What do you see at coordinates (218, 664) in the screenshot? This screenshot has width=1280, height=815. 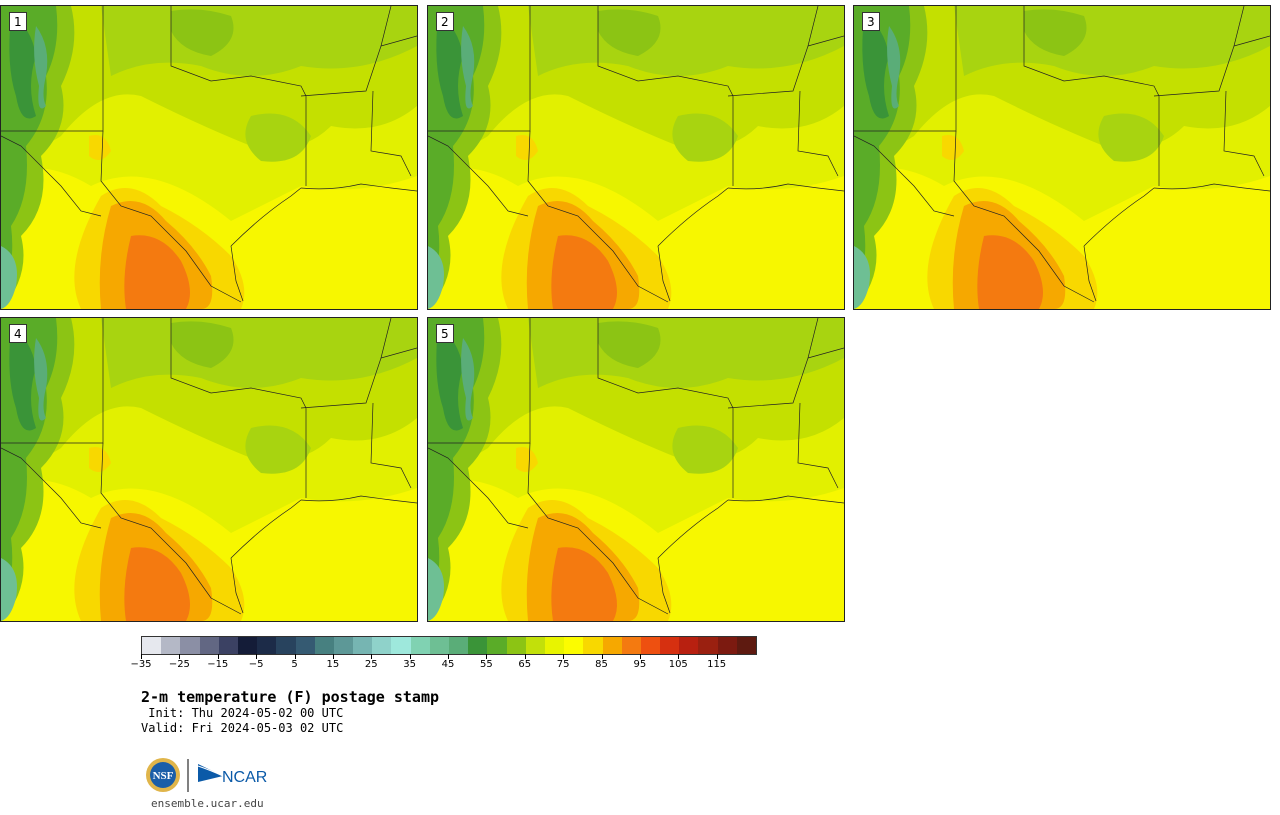 I see `colorbar-tick-label: −15` at bounding box center [218, 664].